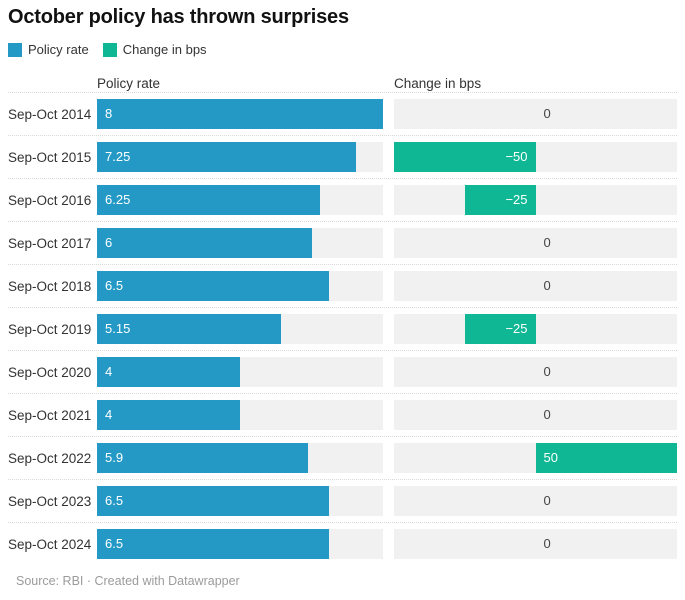 The image size is (685, 600). Describe the element at coordinates (109, 113) in the screenshot. I see `policy-rate-value: 8` at that location.